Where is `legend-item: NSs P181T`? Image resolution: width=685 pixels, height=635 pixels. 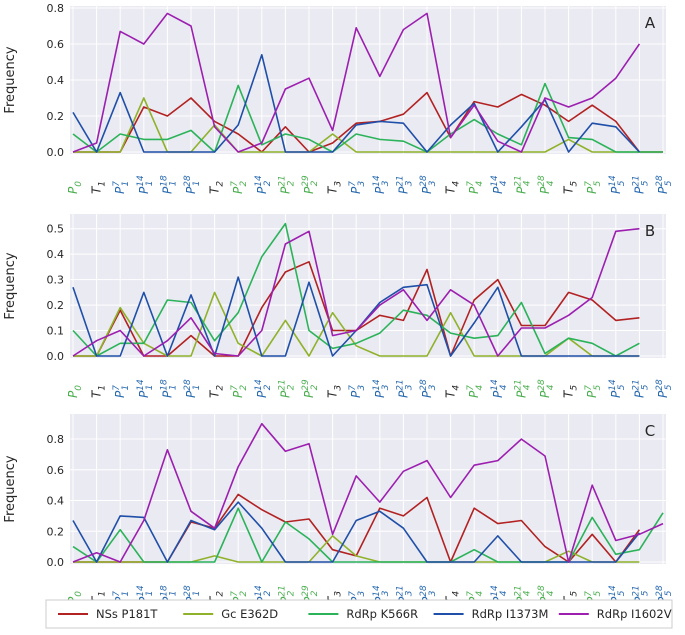
legend-item: NSs P181T is located at coordinates (108, 614).